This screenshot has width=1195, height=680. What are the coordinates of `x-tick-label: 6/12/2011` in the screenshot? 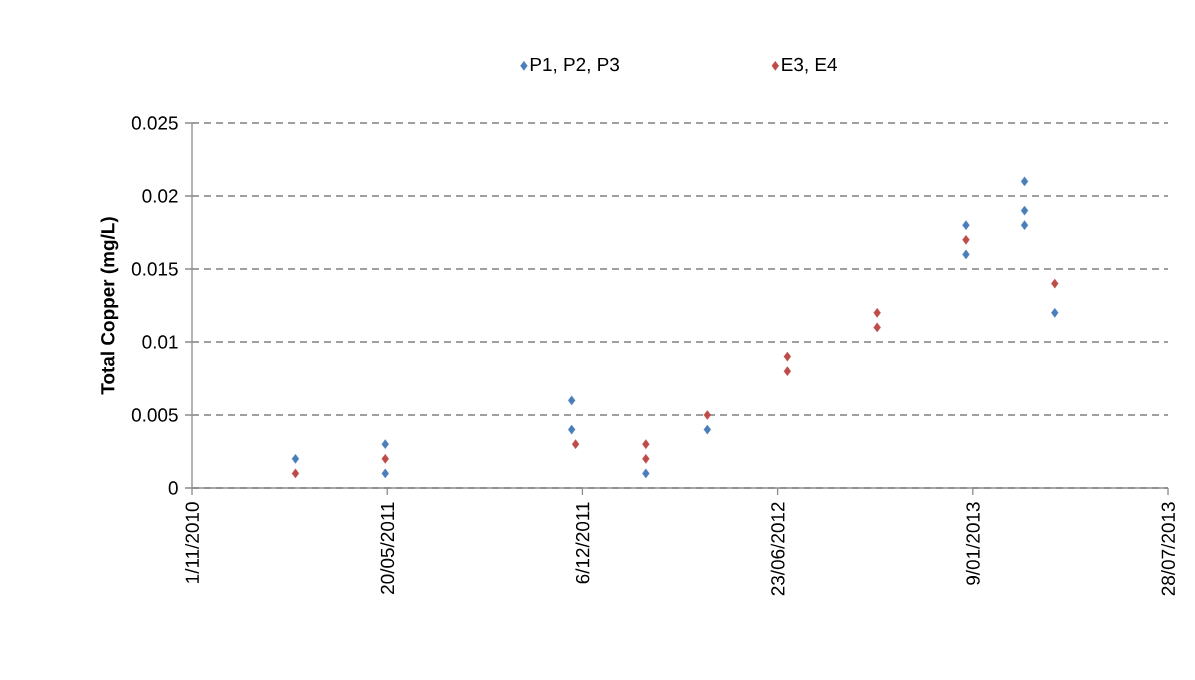 It's located at (582, 543).